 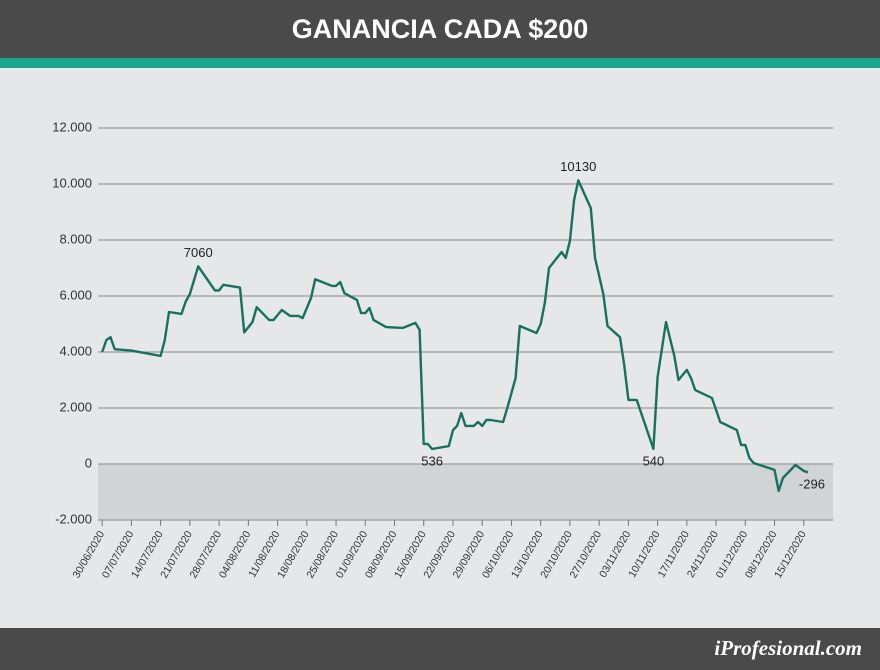 What do you see at coordinates (75, 350) in the screenshot?
I see `y-tick-label: 4.000` at bounding box center [75, 350].